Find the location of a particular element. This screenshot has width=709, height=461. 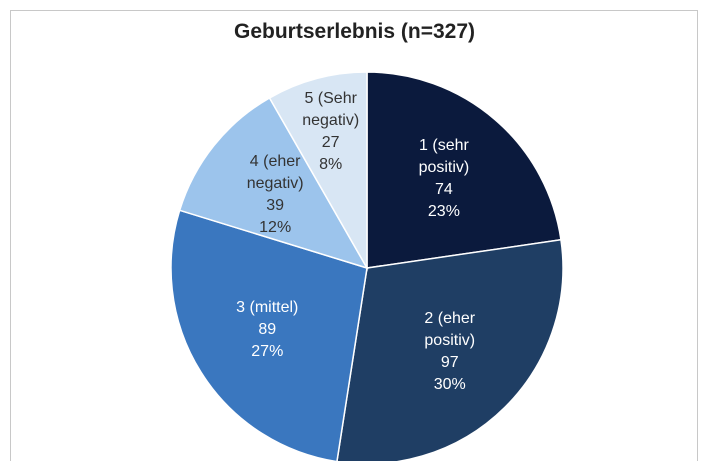

percent-label: 12% is located at coordinates (275, 227).